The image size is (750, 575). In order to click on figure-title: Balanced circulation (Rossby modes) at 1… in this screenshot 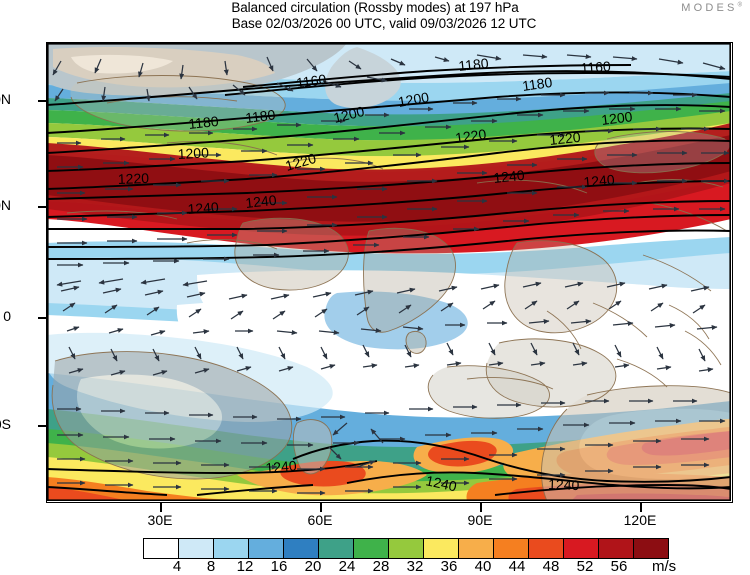, I will do `click(375, 15)`.